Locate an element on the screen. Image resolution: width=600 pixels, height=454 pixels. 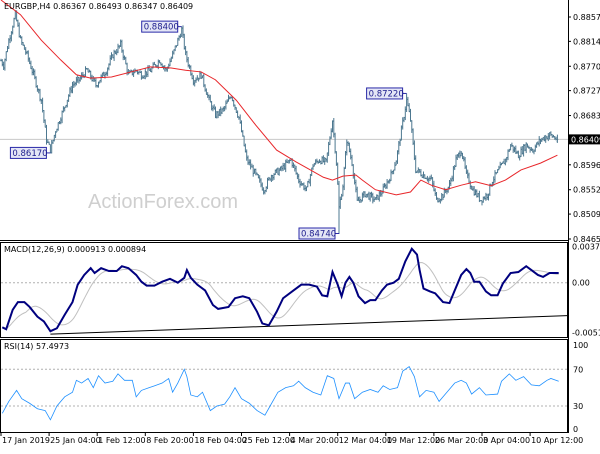
price-label-text: 0.87220 is located at coordinates (386, 94).